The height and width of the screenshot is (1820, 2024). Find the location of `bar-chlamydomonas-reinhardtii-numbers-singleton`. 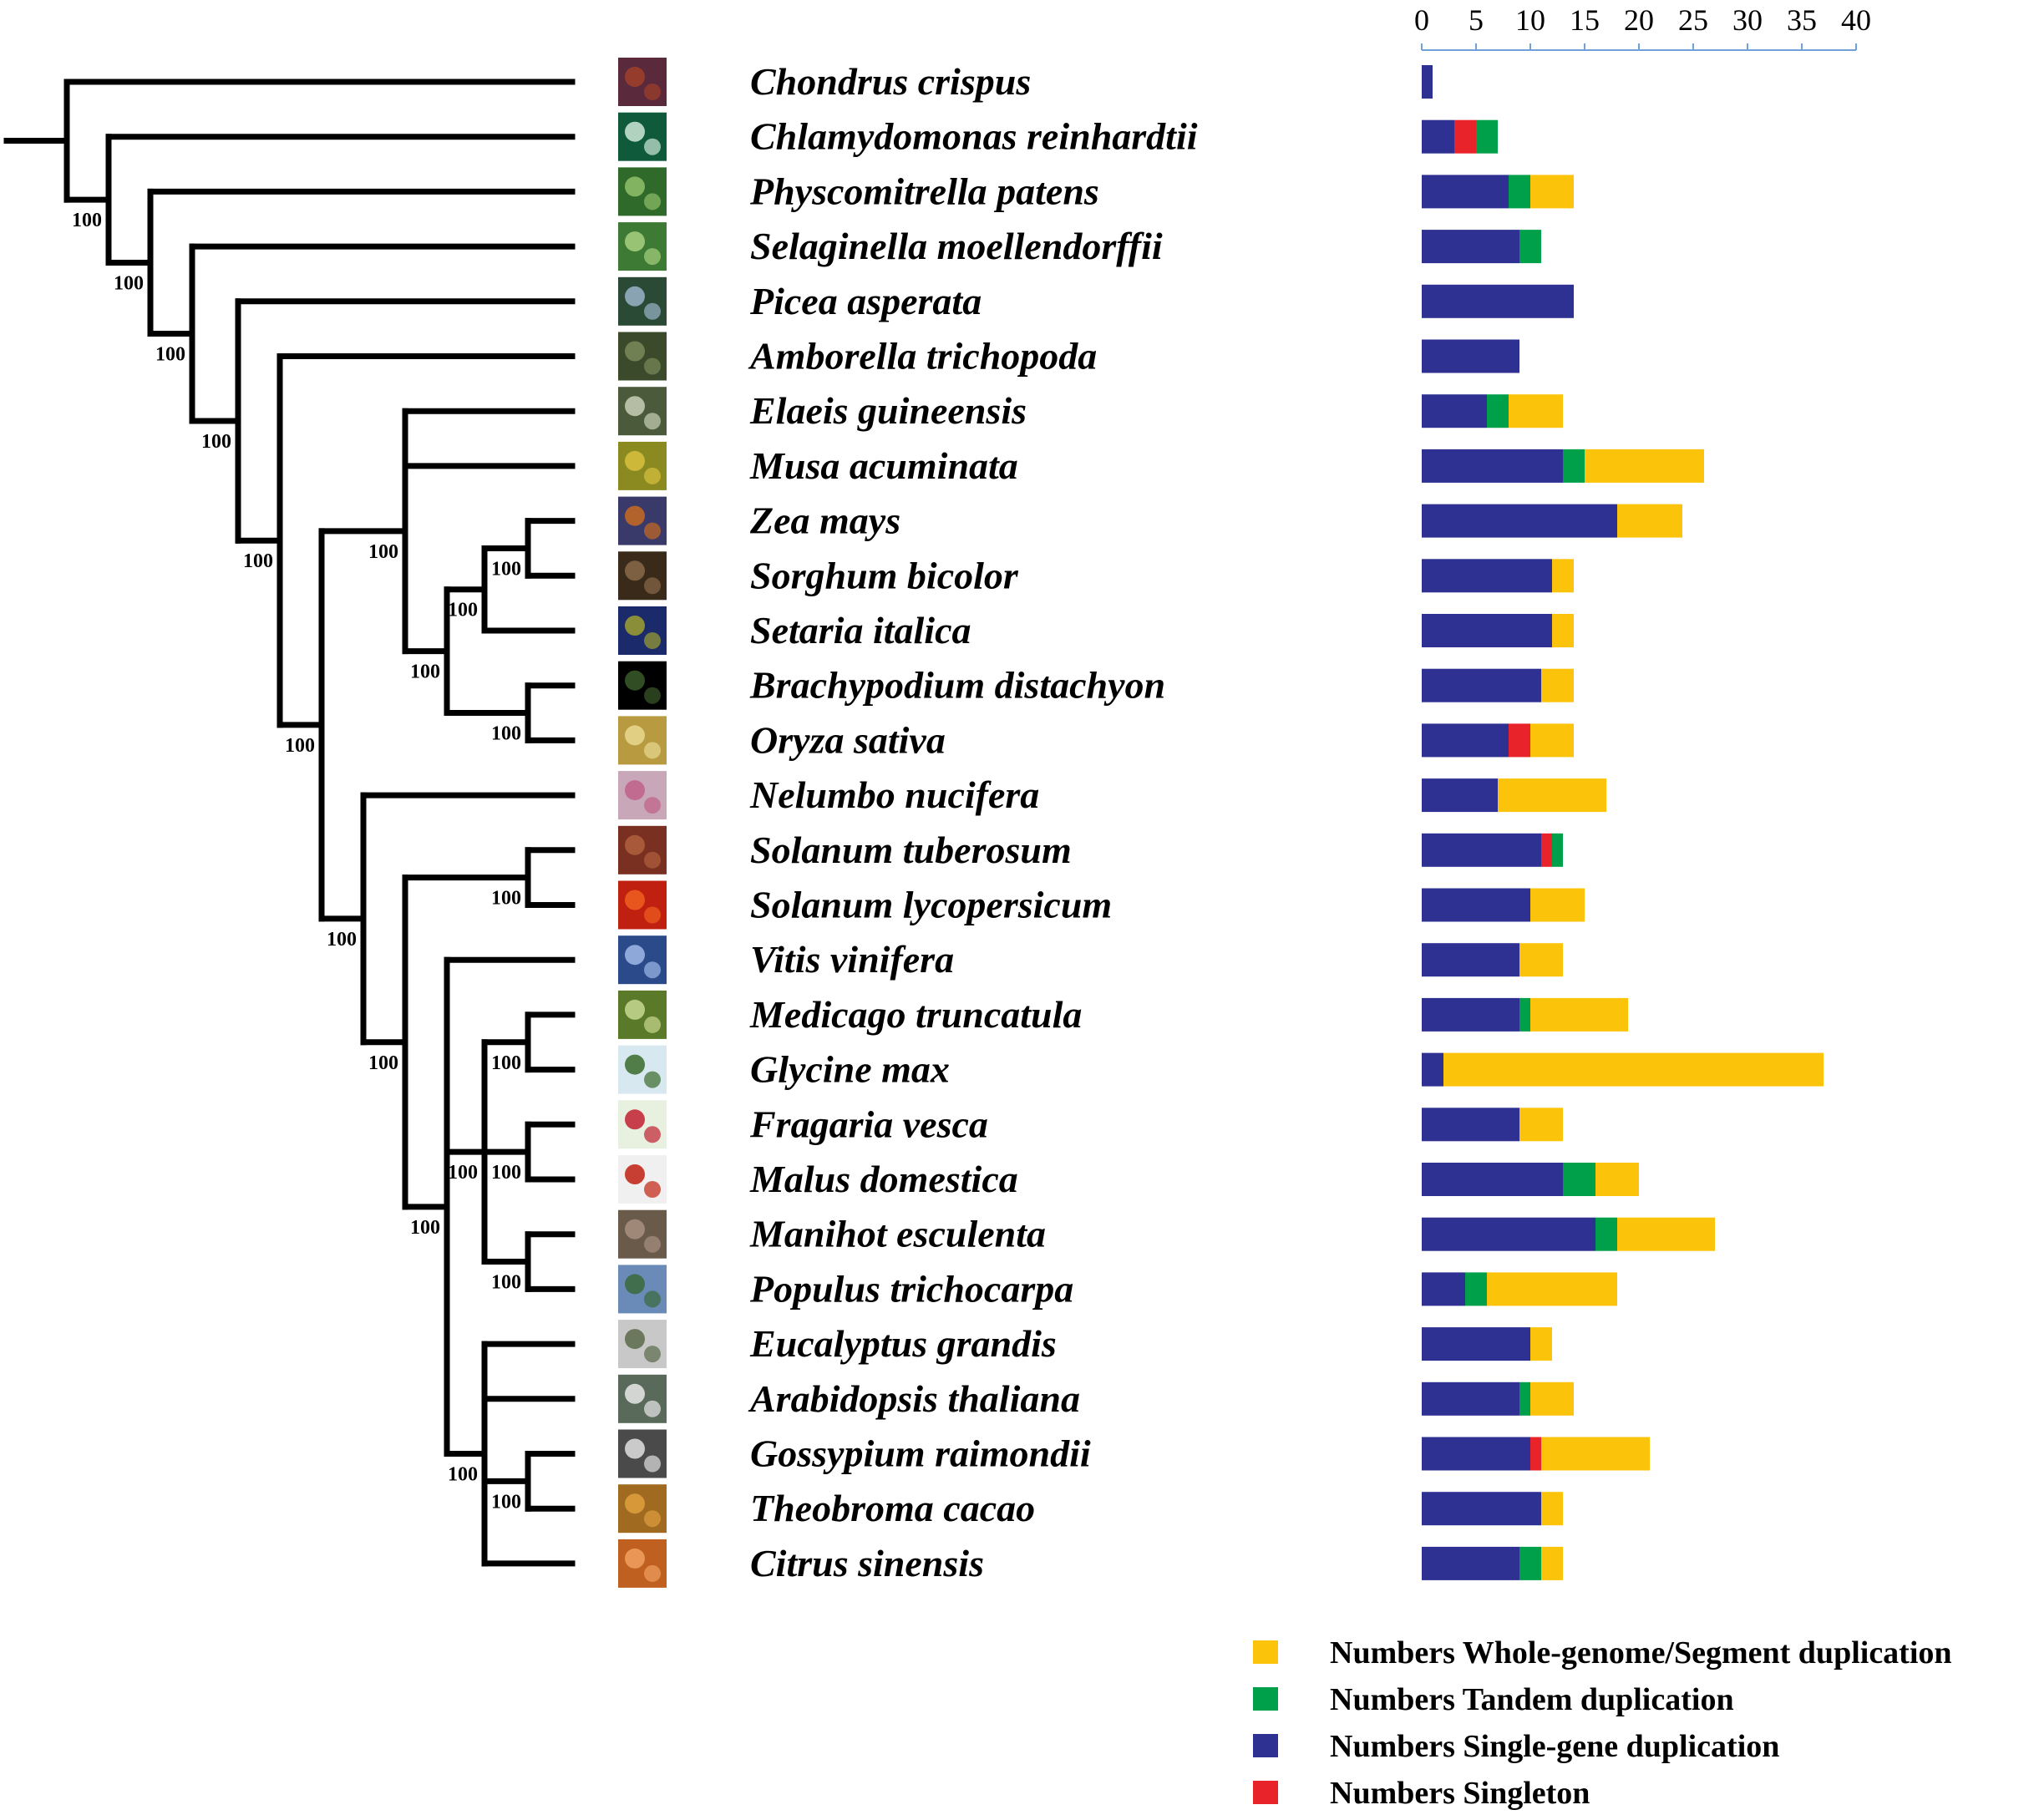

bar-chlamydomonas-reinhardtii-numbers-singleton is located at coordinates (1465, 136).